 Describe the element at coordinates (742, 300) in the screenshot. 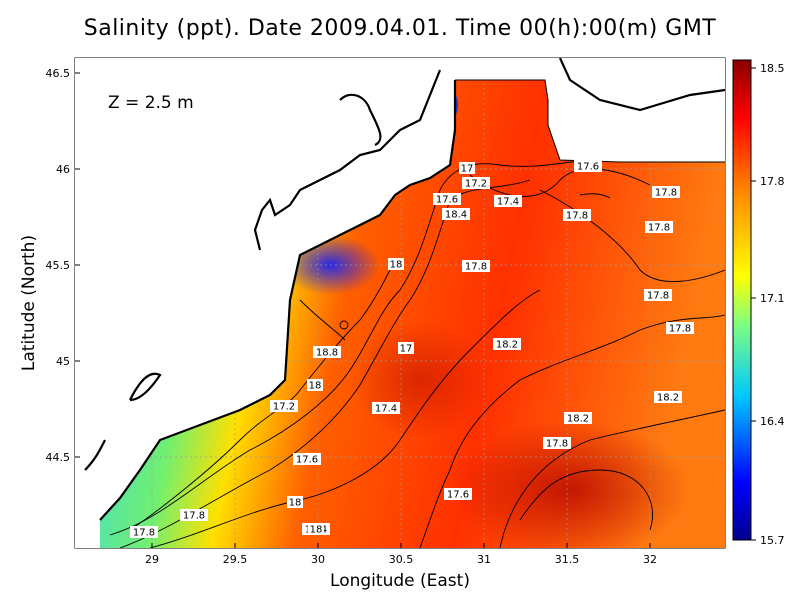

I see `colorbar` at that location.